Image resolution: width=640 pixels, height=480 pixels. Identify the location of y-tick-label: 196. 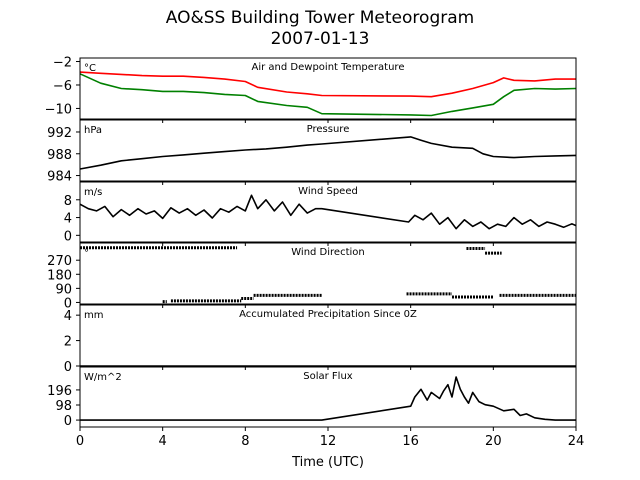
(59, 391).